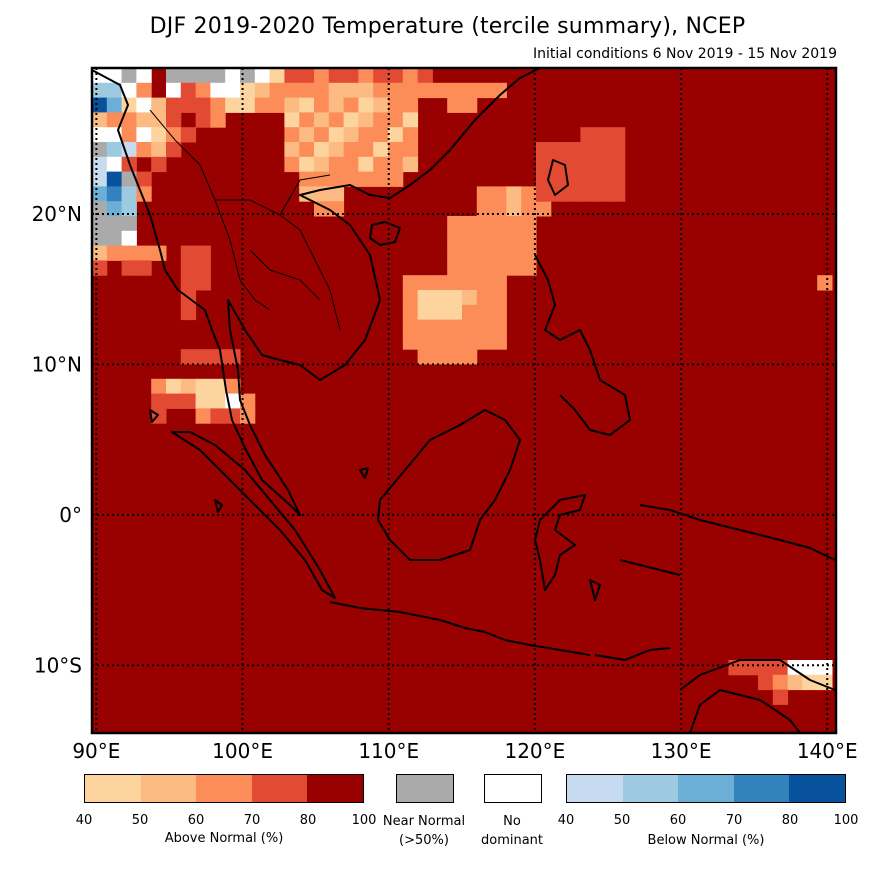  What do you see at coordinates (252, 820) in the screenshot?
I see `above-tick: 70` at bounding box center [252, 820].